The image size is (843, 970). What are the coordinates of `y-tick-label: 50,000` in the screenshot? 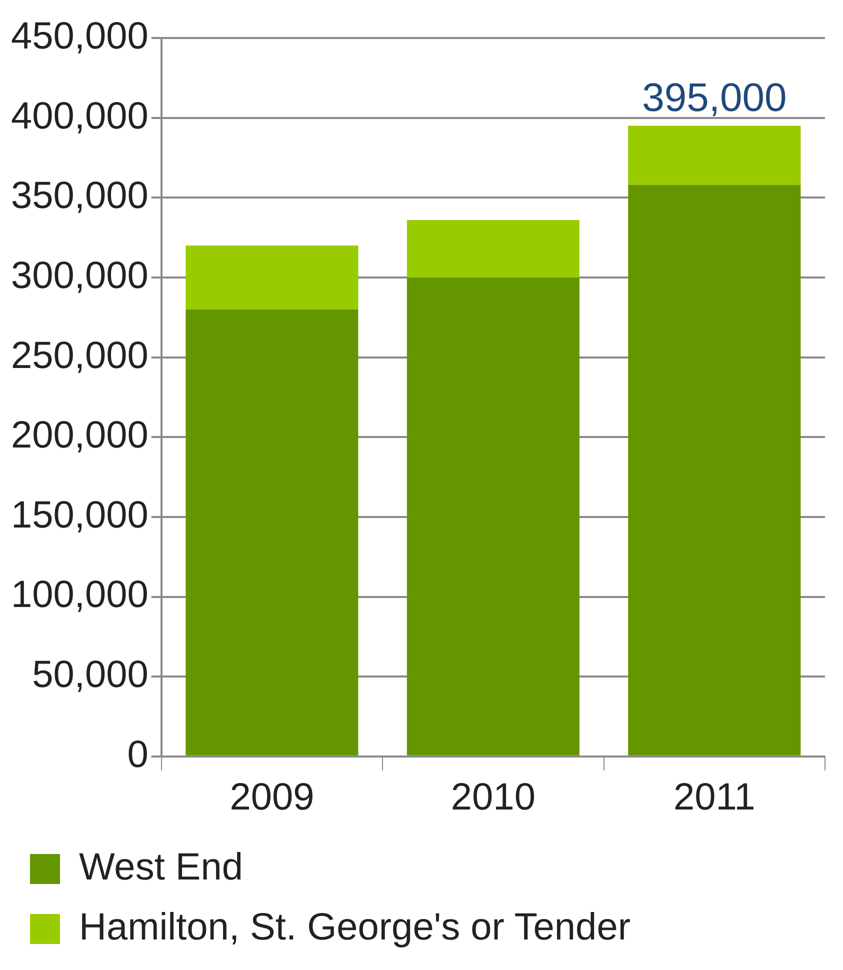 It's located at (90, 675).